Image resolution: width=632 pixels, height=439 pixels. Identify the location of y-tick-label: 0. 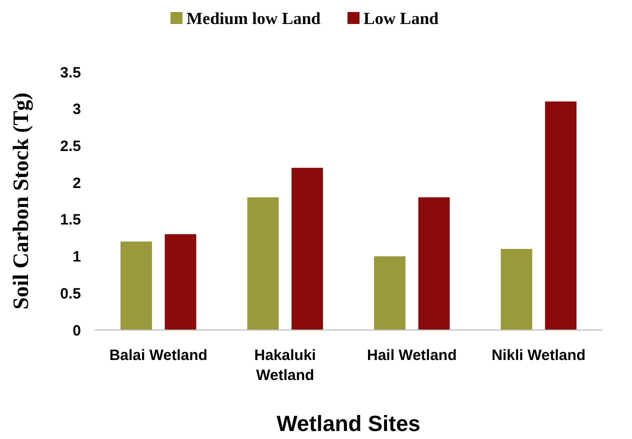
(76, 331).